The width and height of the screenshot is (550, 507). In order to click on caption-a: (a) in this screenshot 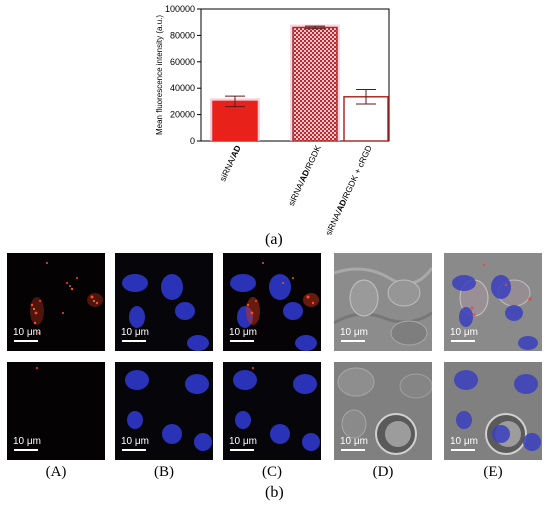, I will do `click(274, 239)`.